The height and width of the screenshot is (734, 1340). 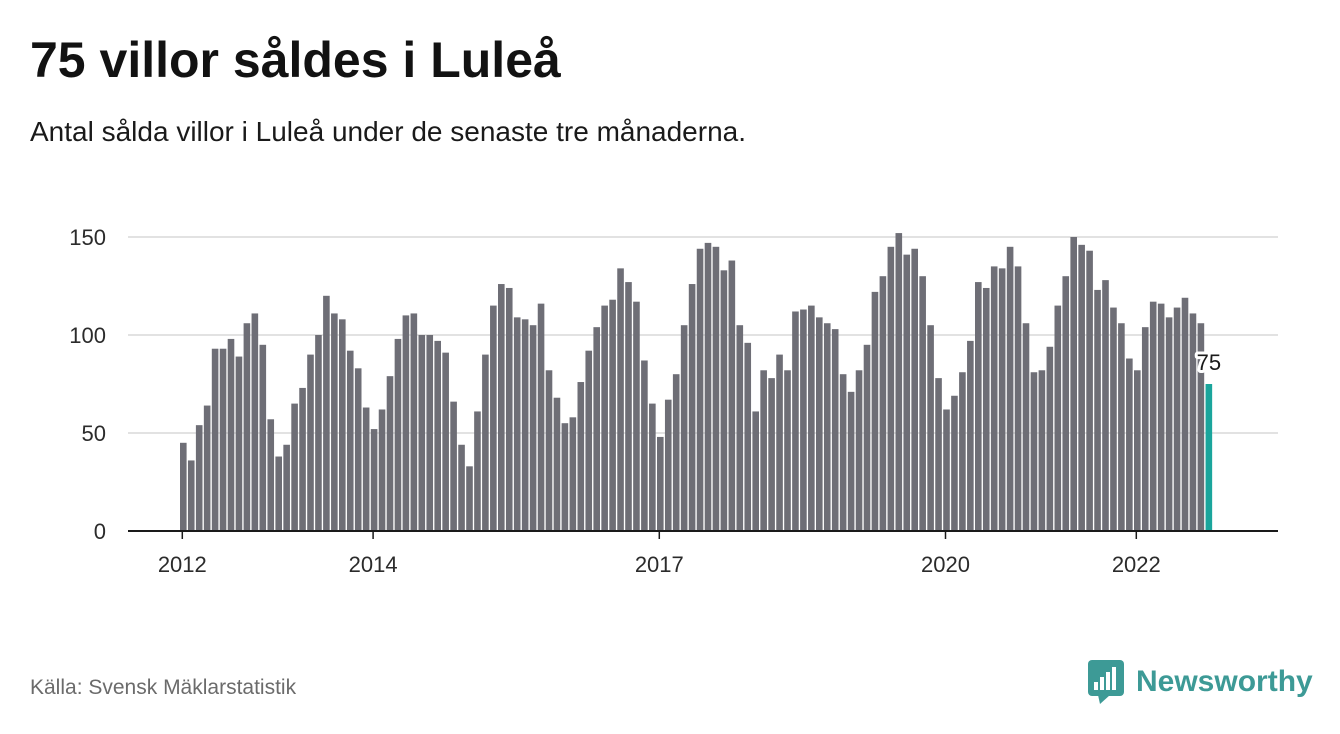 What do you see at coordinates (87, 335) in the screenshot?
I see `y-tick-label: 100` at bounding box center [87, 335].